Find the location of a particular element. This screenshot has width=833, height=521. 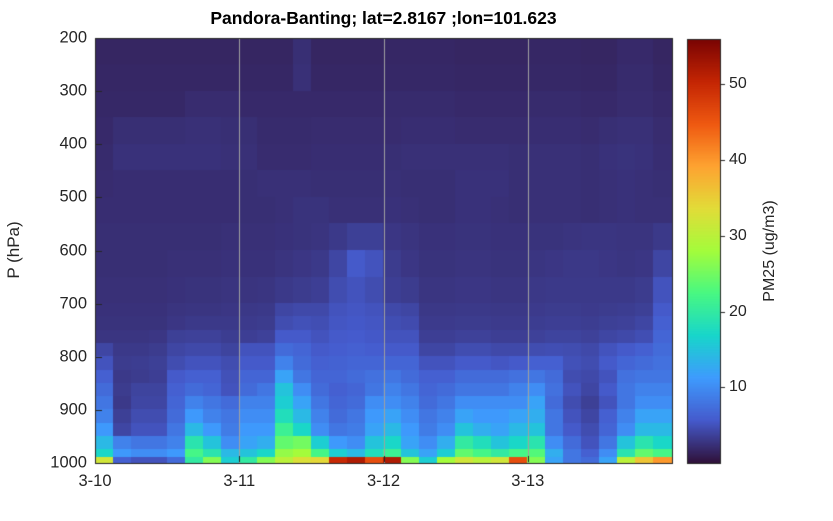

colorbar-tick-label: 10 is located at coordinates (738, 387).